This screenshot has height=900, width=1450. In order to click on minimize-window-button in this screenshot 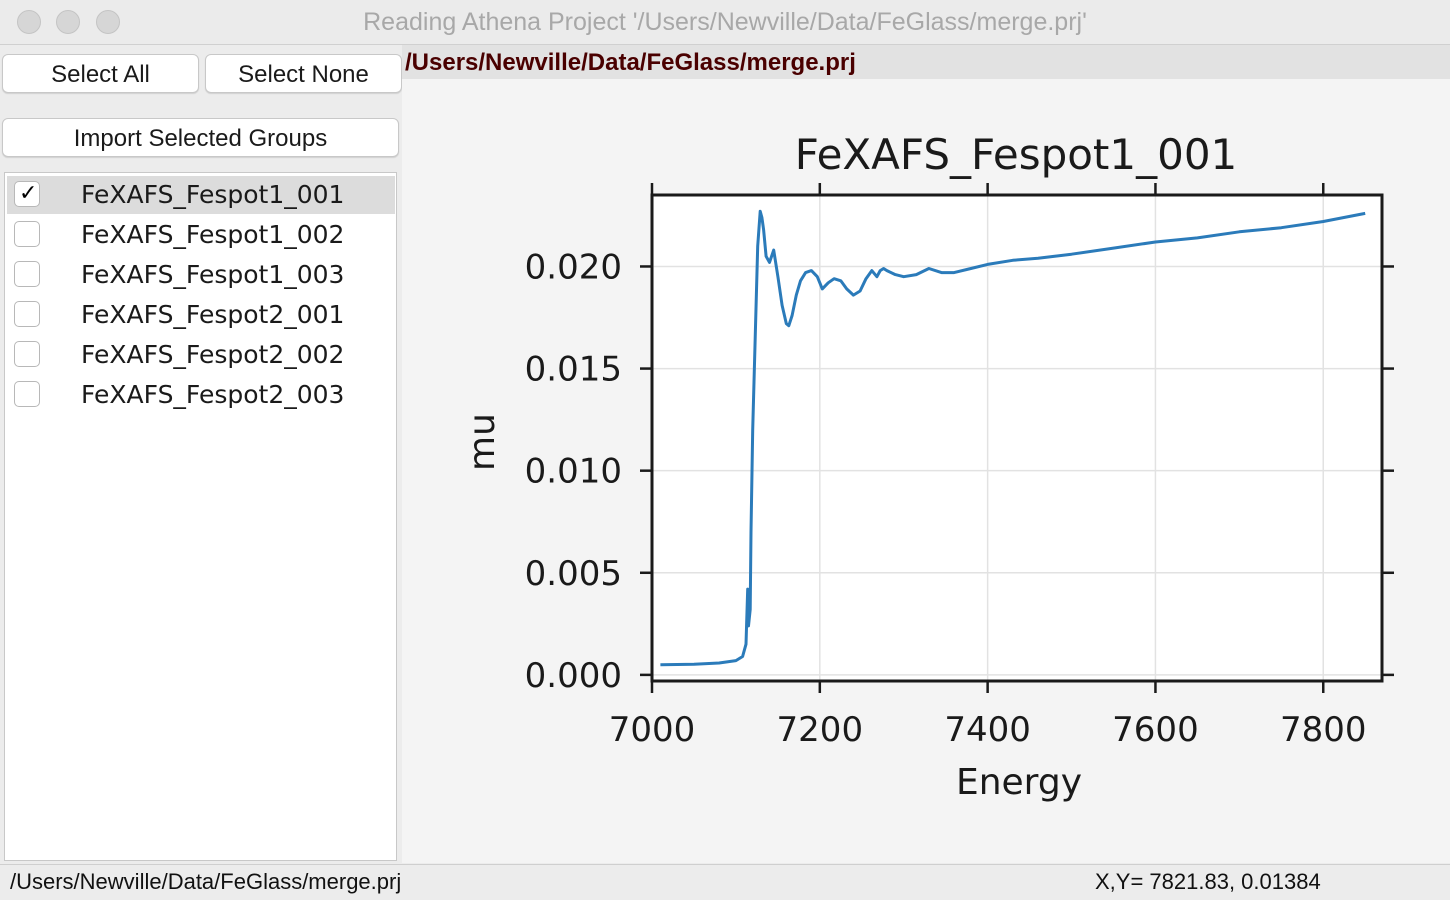, I will do `click(68, 22)`.